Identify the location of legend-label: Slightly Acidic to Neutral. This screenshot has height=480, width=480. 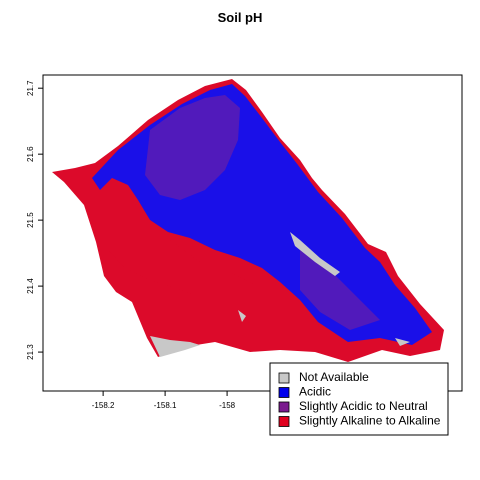
(363, 406).